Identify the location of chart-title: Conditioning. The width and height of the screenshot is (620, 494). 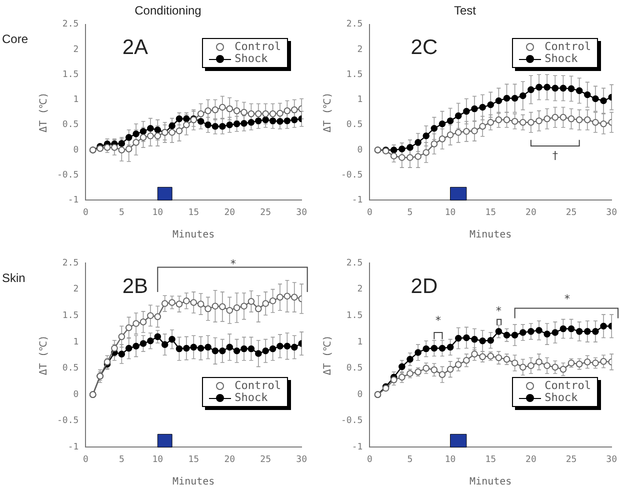
(168, 11).